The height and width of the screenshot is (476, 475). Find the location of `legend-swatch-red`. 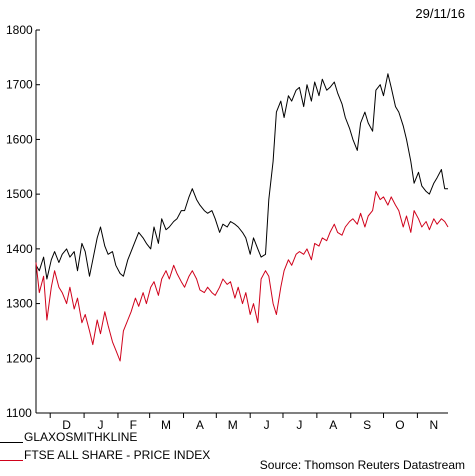

legend-swatch-red is located at coordinates (11, 460).